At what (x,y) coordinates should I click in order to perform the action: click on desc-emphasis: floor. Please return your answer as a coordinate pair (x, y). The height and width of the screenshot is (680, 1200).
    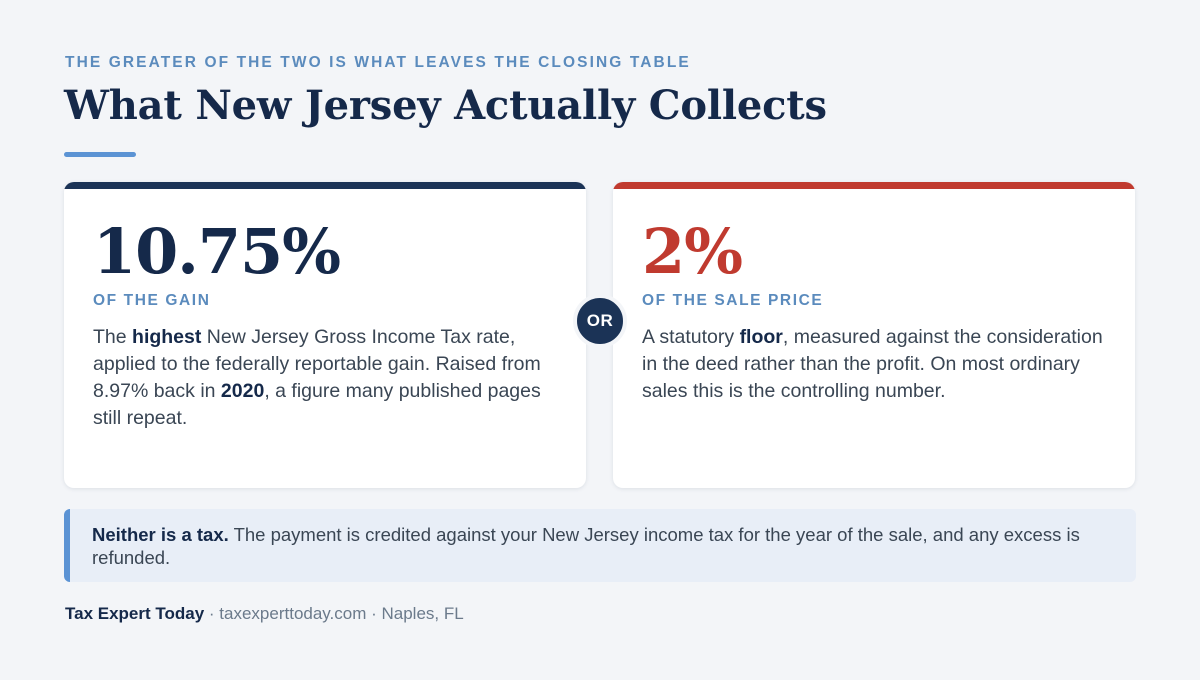
    Looking at the image, I should click on (761, 337).